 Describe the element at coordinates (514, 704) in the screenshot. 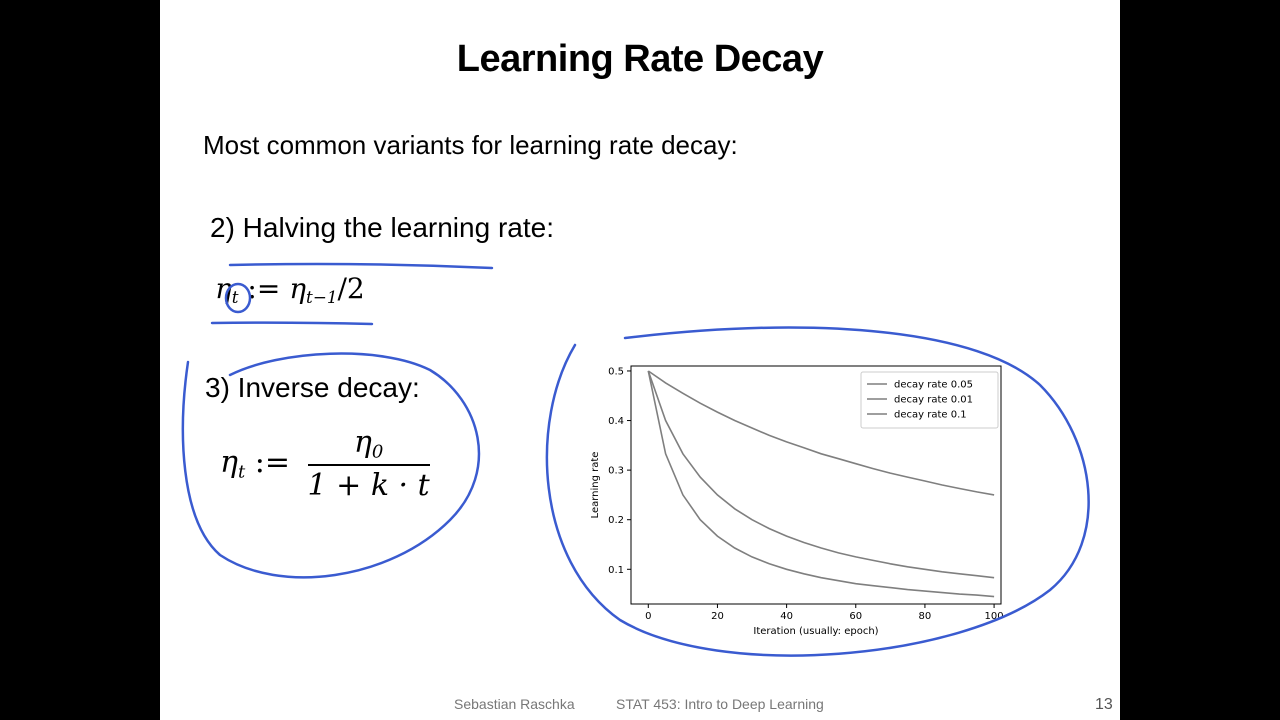

I see `footer-author: Sebastian Raschka` at that location.